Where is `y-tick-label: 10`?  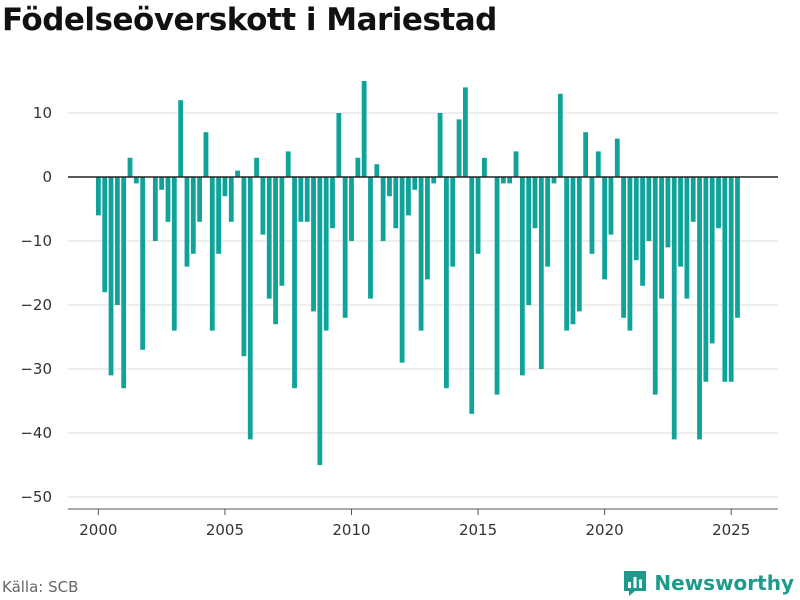 y-tick-label: 10 is located at coordinates (42, 113).